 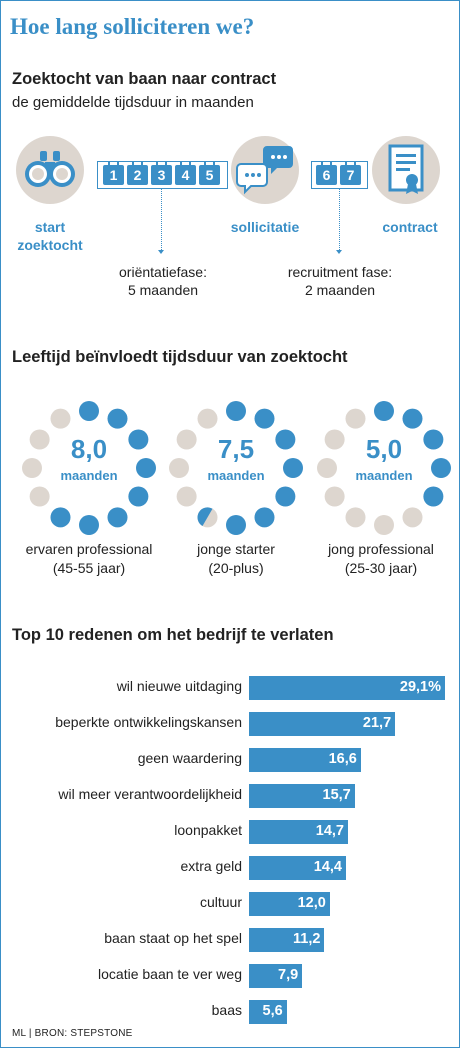 I want to click on bar-row: geen waardering 16,6, so click(x=230, y=760).